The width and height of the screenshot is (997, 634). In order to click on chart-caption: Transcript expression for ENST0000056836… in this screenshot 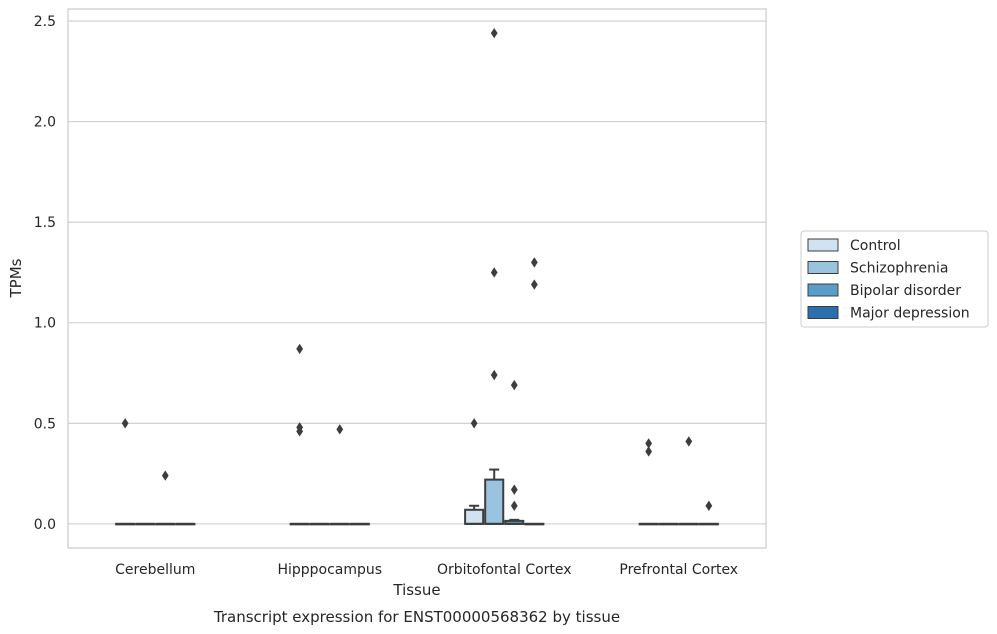, I will do `click(416, 617)`.